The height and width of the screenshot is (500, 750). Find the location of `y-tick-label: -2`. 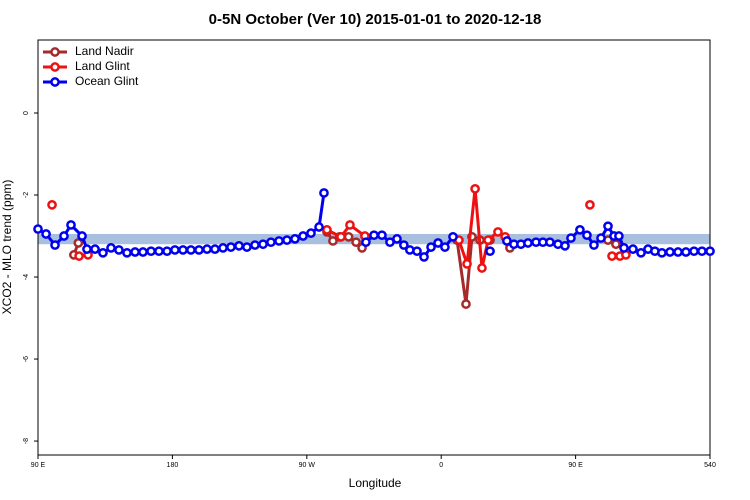

y-tick-label: -2 is located at coordinates (26, 195).